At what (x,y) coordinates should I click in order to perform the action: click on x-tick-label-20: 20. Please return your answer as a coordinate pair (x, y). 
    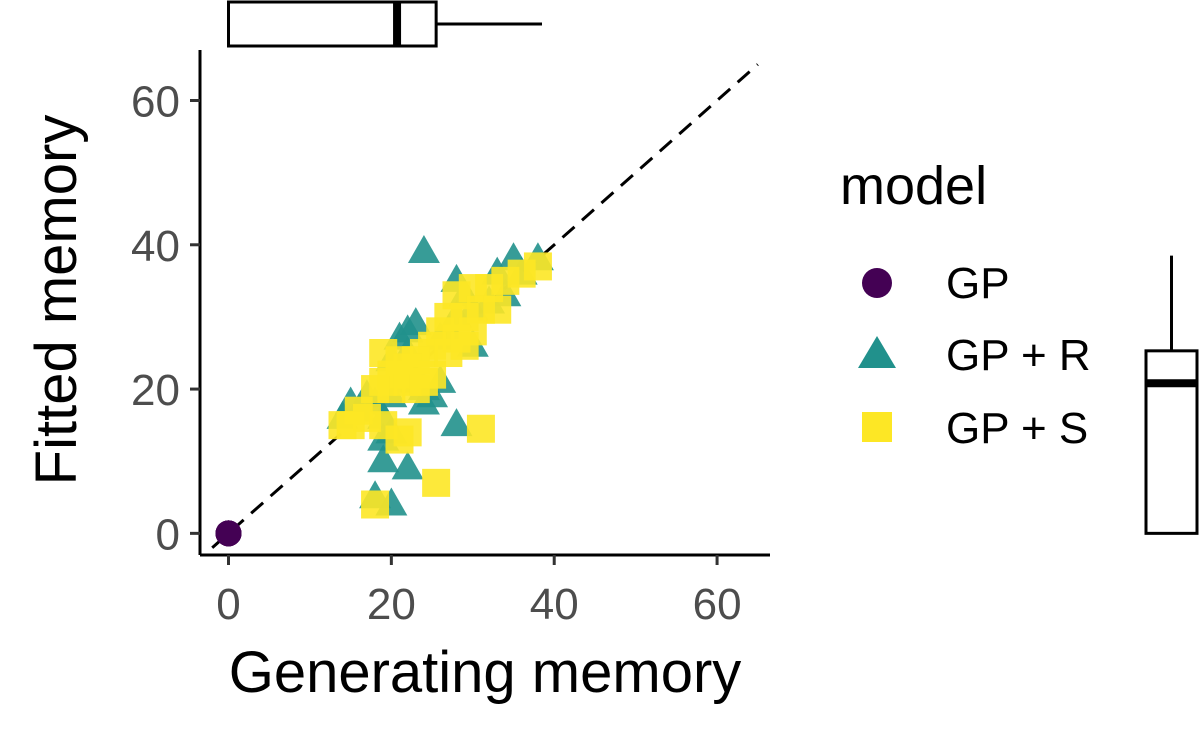
    Looking at the image, I should click on (391, 604).